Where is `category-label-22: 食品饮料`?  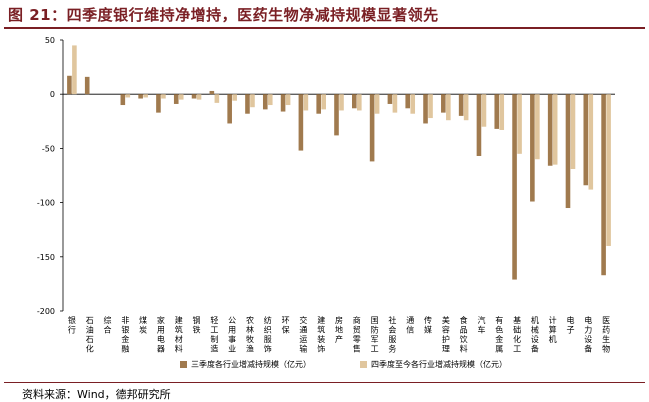 category-label-22: 食品饮料 is located at coordinates (464, 334).